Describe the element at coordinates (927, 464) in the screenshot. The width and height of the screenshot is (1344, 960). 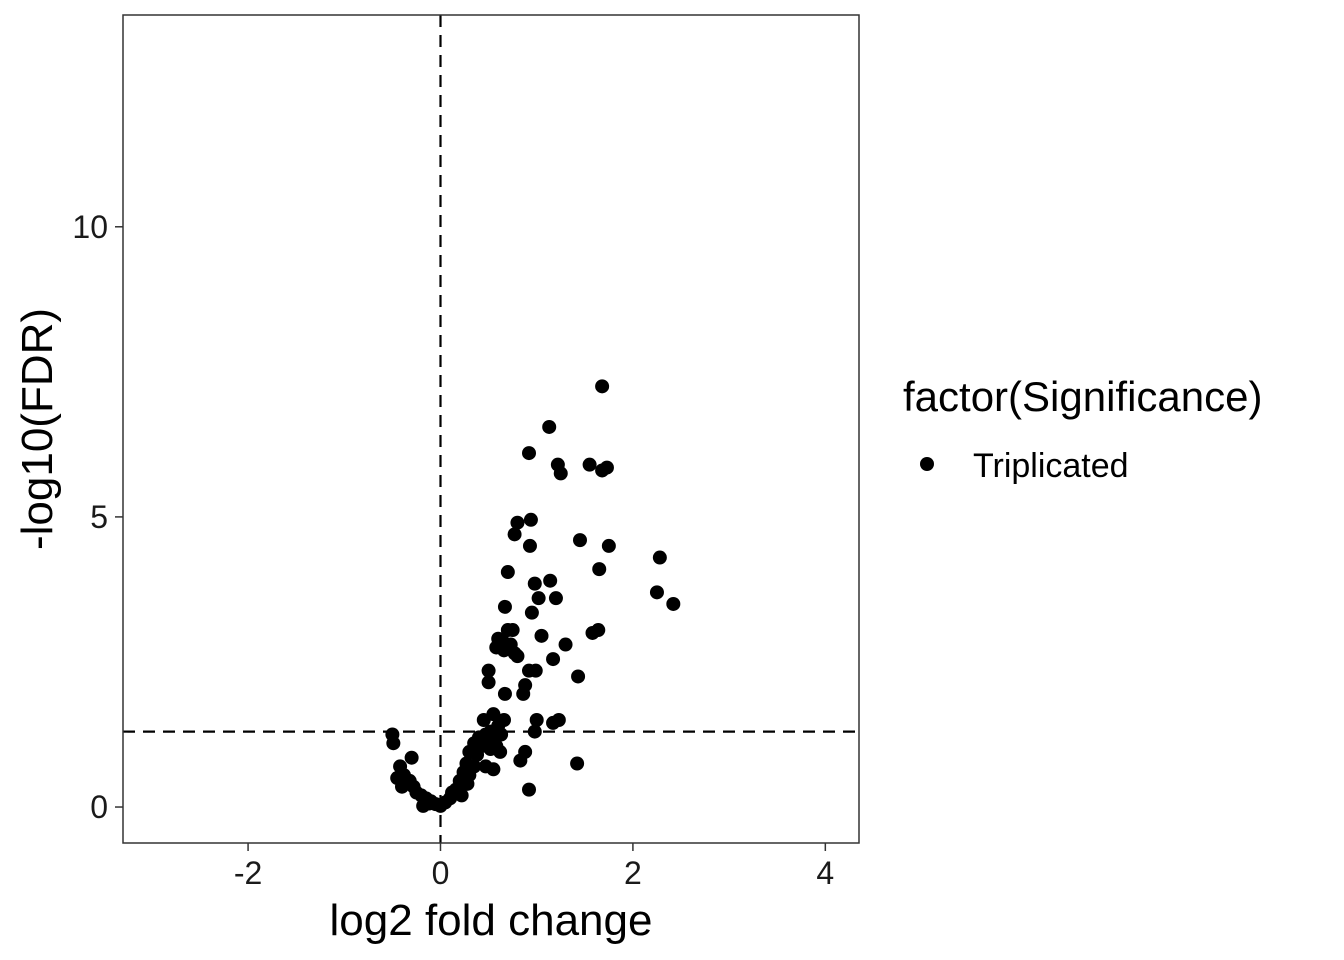
I see `legend-key-triplicated` at that location.